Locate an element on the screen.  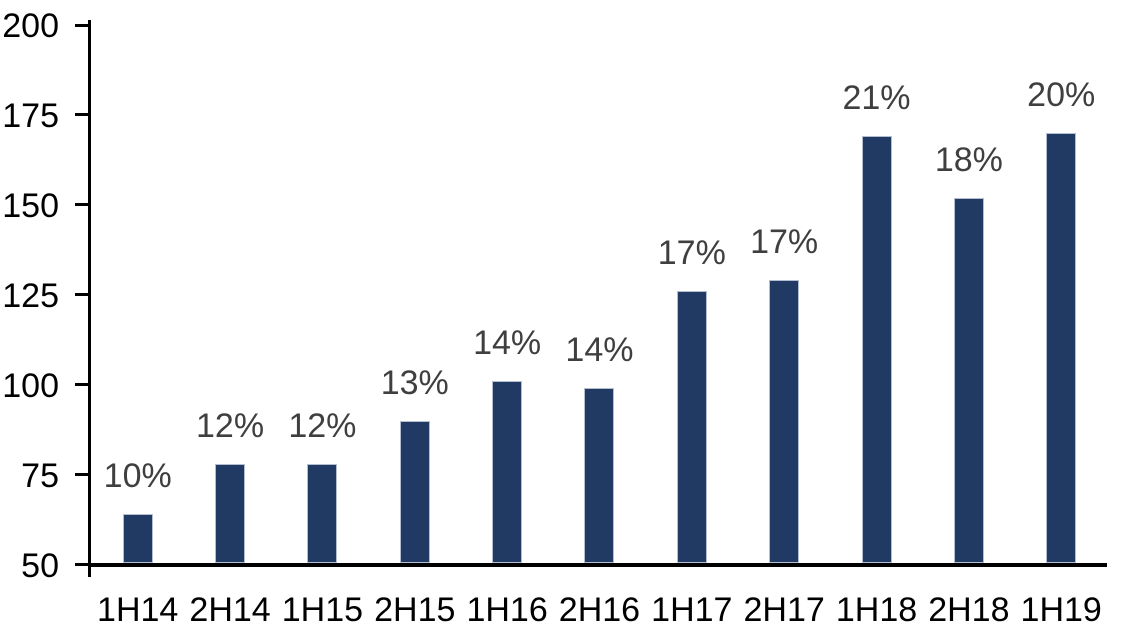
bar-value-label: 21% is located at coordinates (876, 98).